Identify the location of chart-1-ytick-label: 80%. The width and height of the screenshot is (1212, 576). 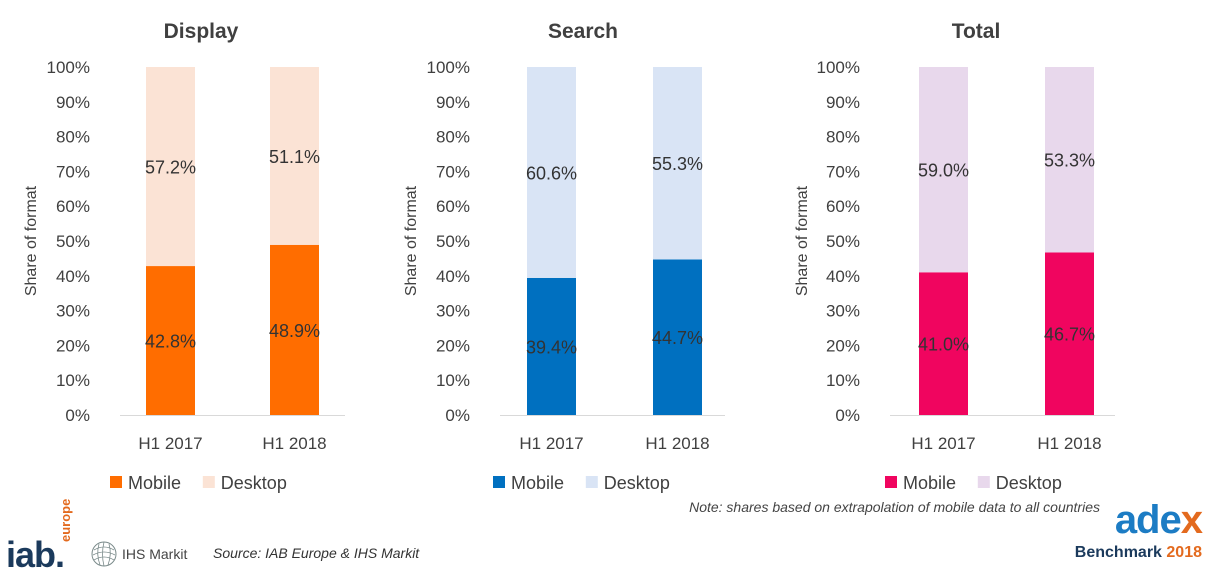
(453, 137).